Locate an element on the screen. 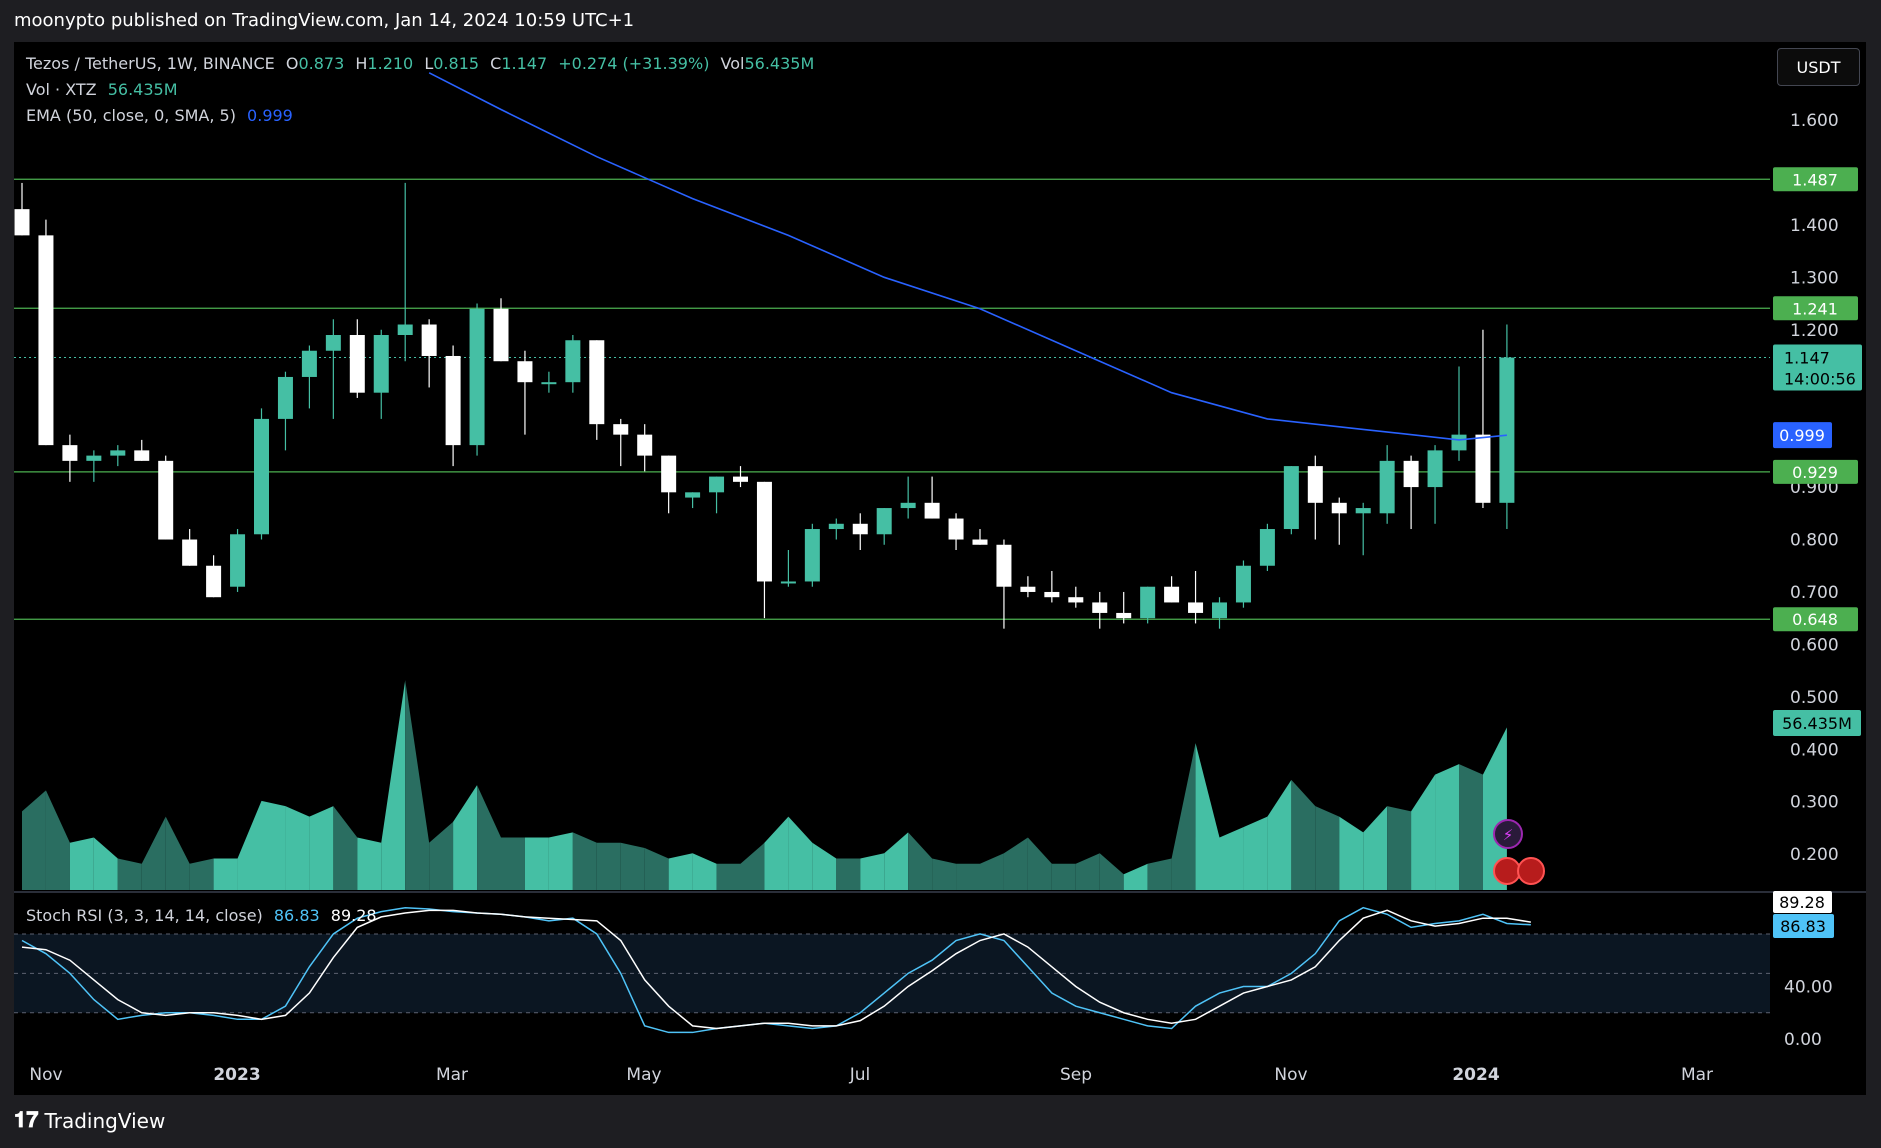 The image size is (1881, 1148). ema-legend: EMA (50, close, 0, SMA, 5) 0.999 is located at coordinates (162, 115).